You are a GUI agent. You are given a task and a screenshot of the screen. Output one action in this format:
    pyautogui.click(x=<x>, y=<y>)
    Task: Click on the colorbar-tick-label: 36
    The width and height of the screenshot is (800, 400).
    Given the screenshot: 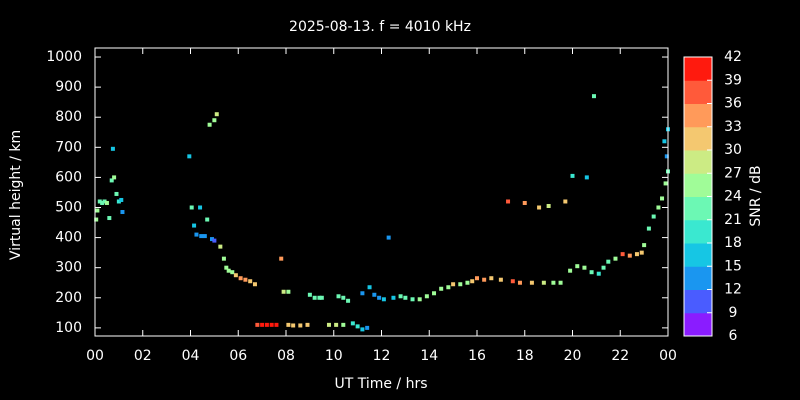 What is the action you would take?
    pyautogui.click(x=733, y=104)
    